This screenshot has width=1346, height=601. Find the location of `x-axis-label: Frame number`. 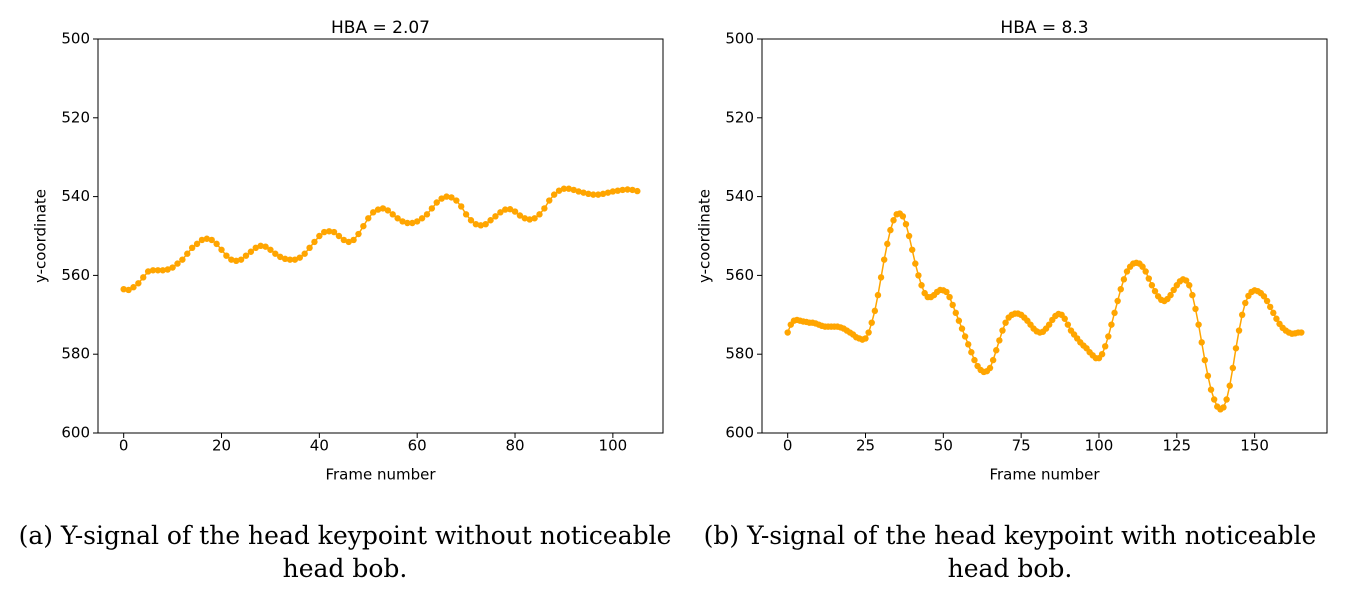

x-axis-label: Frame number is located at coordinates (380, 475).